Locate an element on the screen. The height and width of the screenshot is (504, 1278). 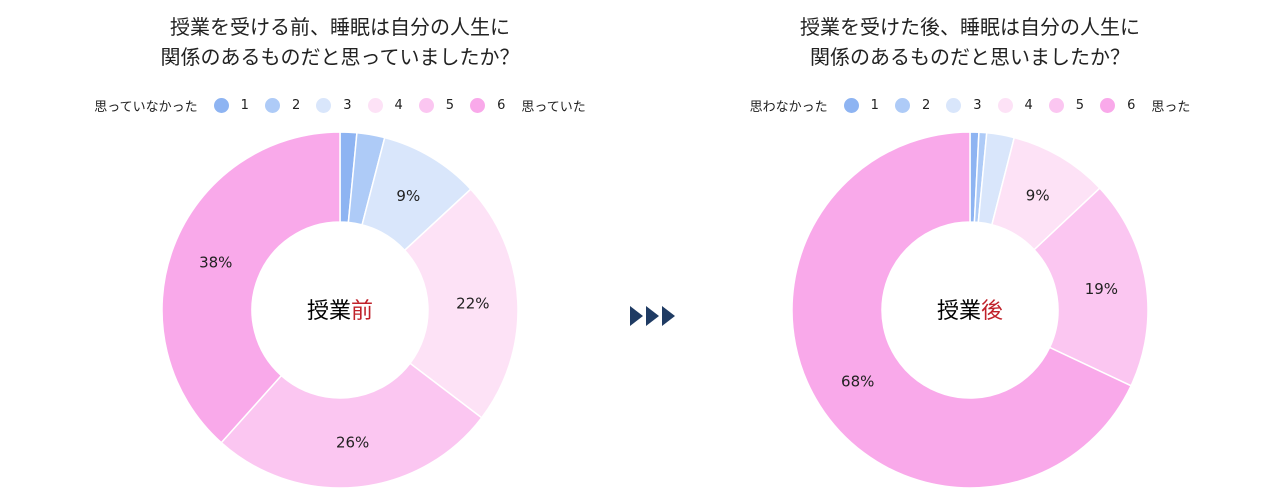
legend-before: 思っていなかった 1 2 3 4 5 6 思っていた is located at coordinates (340, 105).